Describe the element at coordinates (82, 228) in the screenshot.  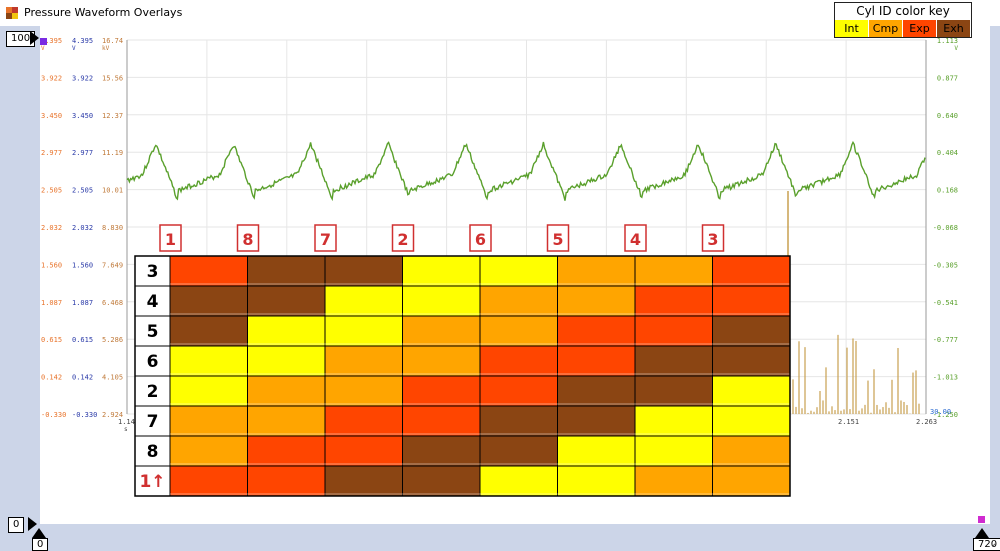
I see `axis2-tick-label: 2.032` at that location.